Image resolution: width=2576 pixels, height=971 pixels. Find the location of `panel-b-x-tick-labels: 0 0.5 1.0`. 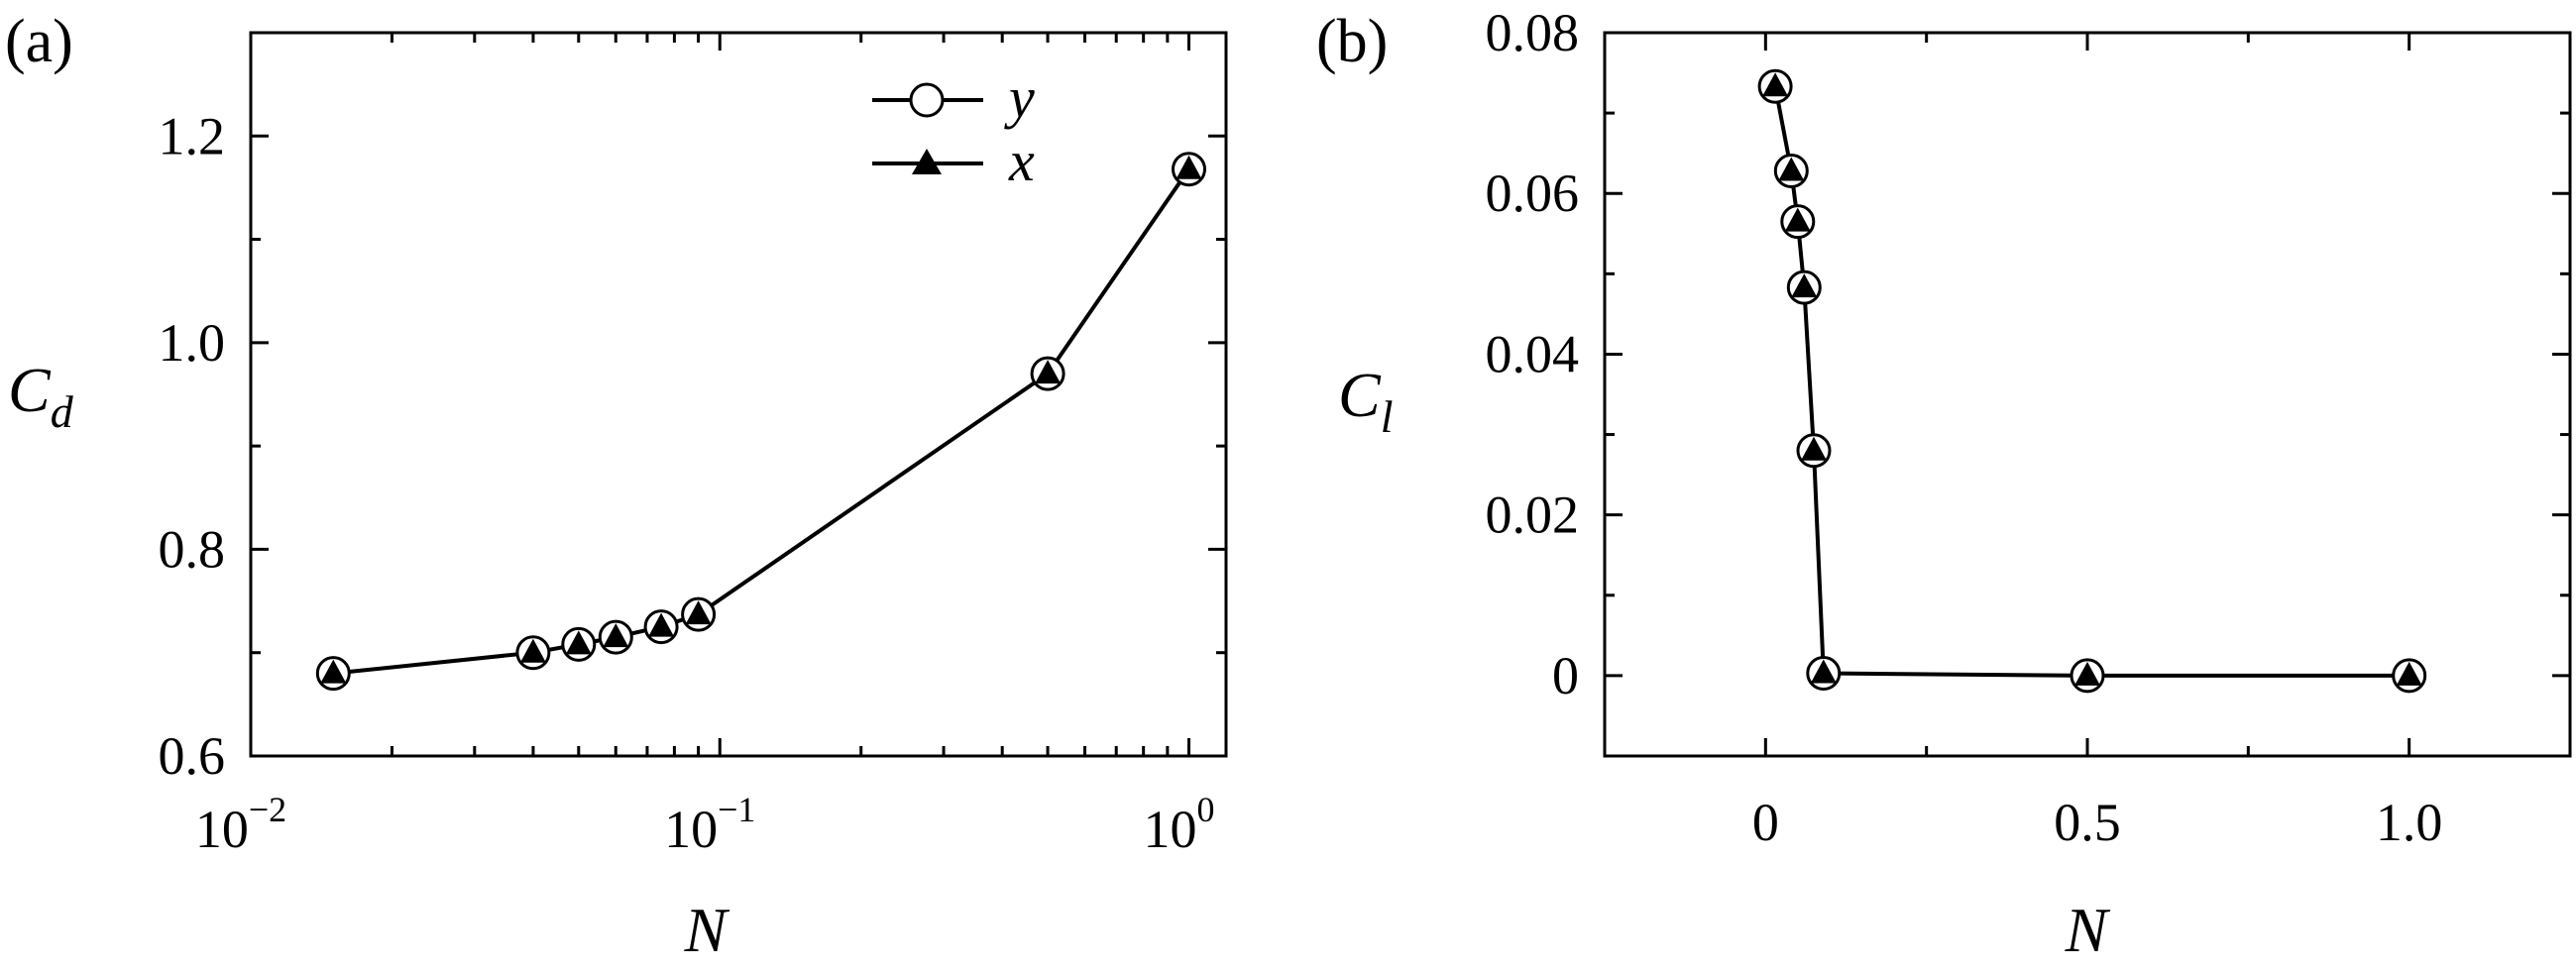

panel-b-x-tick-labels: 0 0.5 1.0 is located at coordinates (2097, 822).